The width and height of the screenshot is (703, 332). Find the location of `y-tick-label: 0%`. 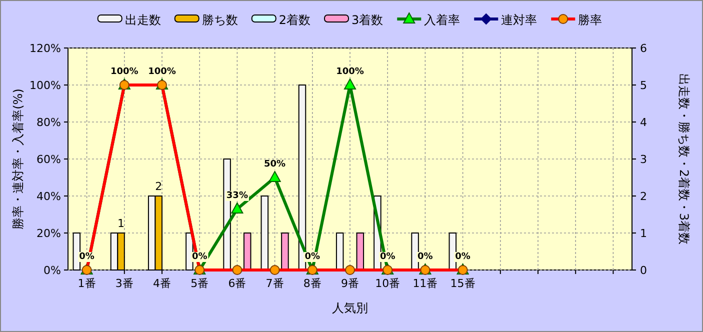

y-tick-label: 0% is located at coordinates (52, 270).